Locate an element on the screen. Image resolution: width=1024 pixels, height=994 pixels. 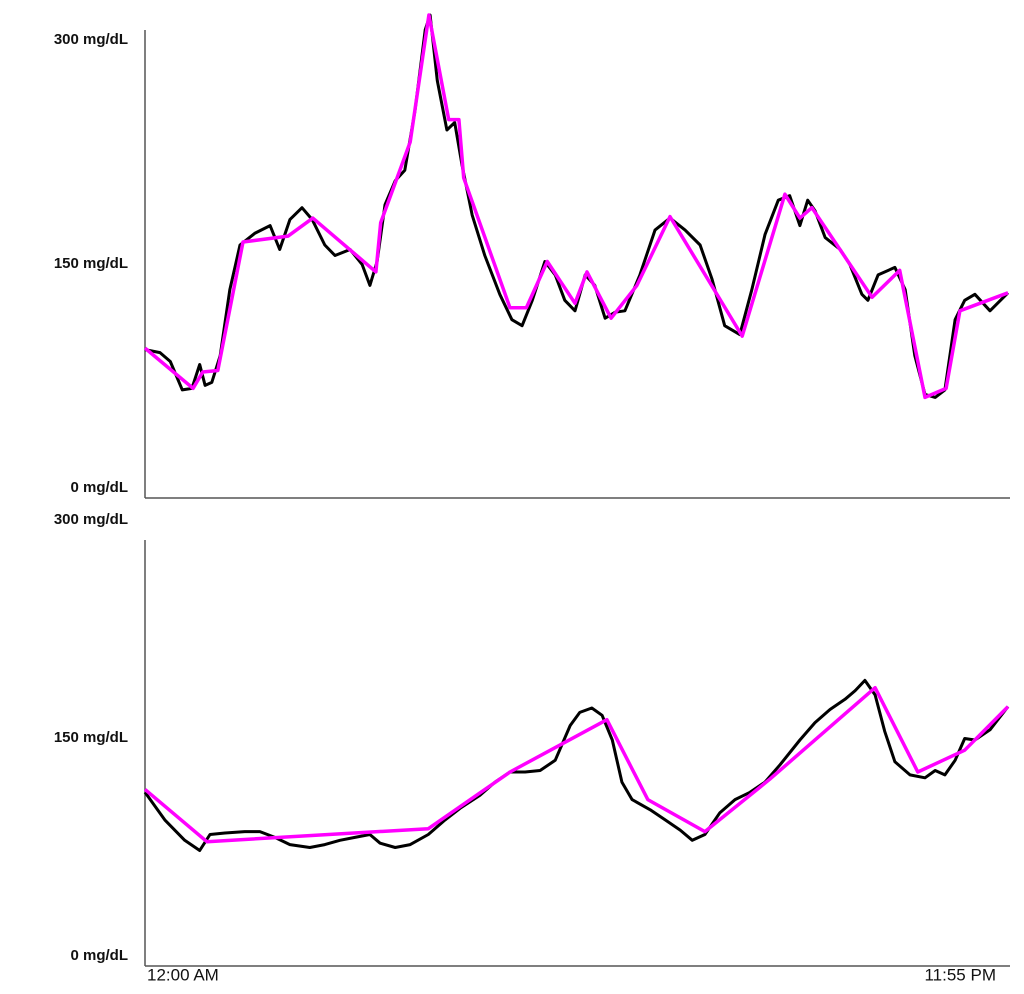
x-tick-label: 11:55 PM is located at coordinates (960, 974).